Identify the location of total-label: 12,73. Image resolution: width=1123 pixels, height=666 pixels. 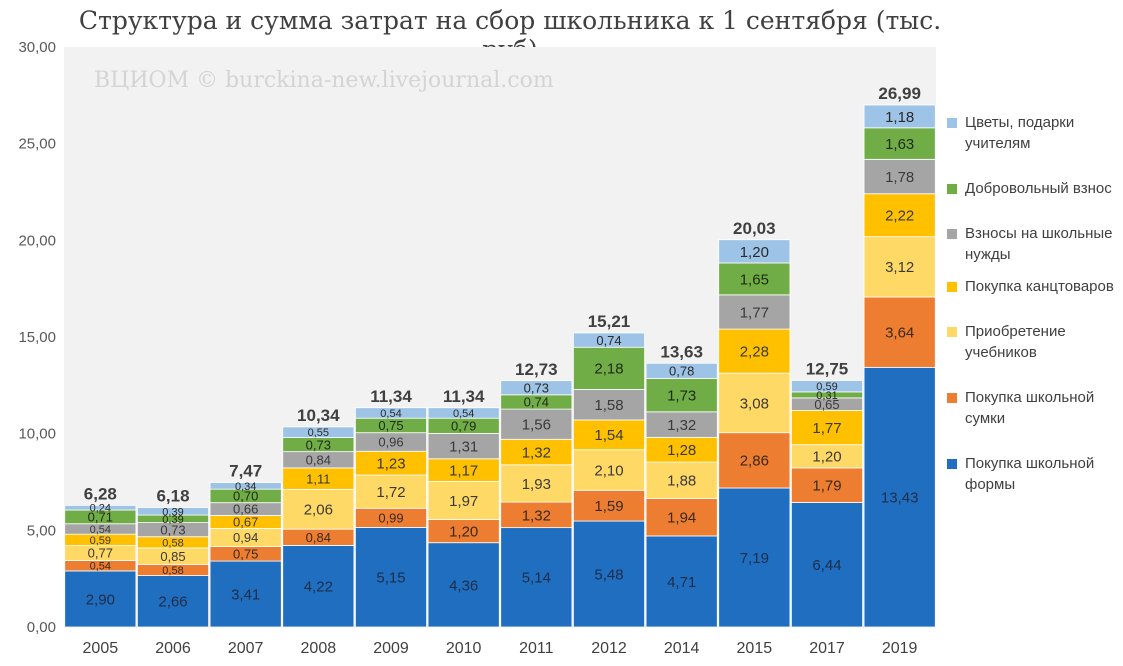
(536, 369).